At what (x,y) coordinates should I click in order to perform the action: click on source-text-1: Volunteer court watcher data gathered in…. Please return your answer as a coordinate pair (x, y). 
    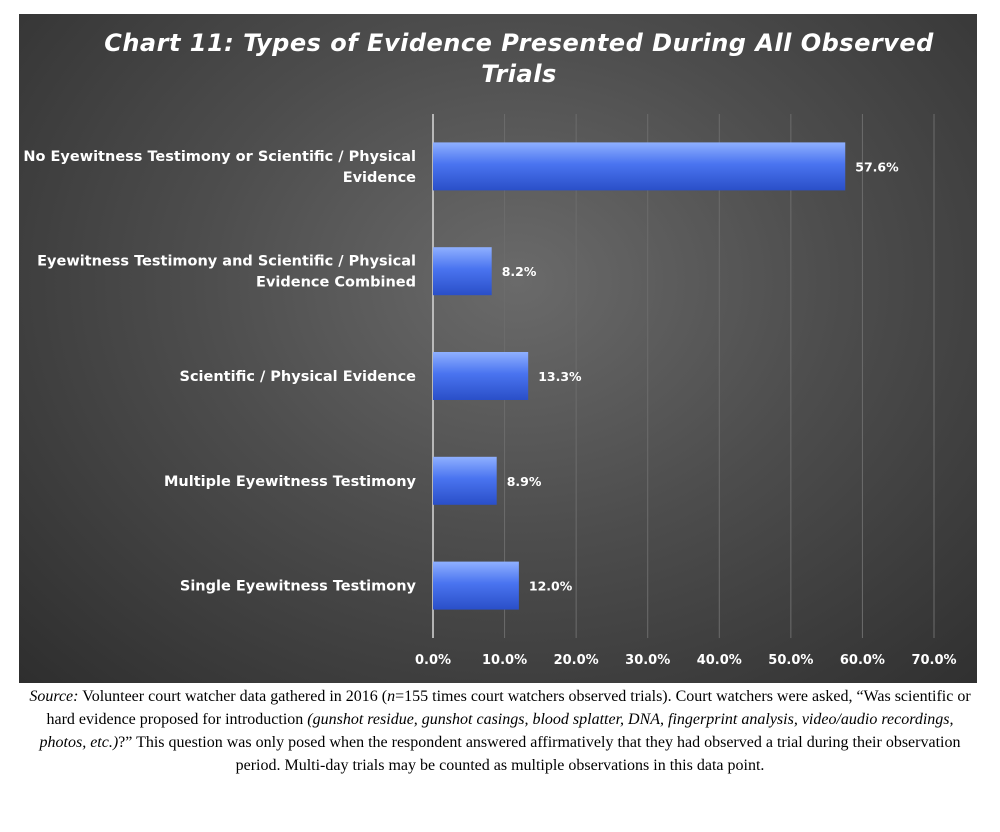
    Looking at the image, I should click on (233, 696).